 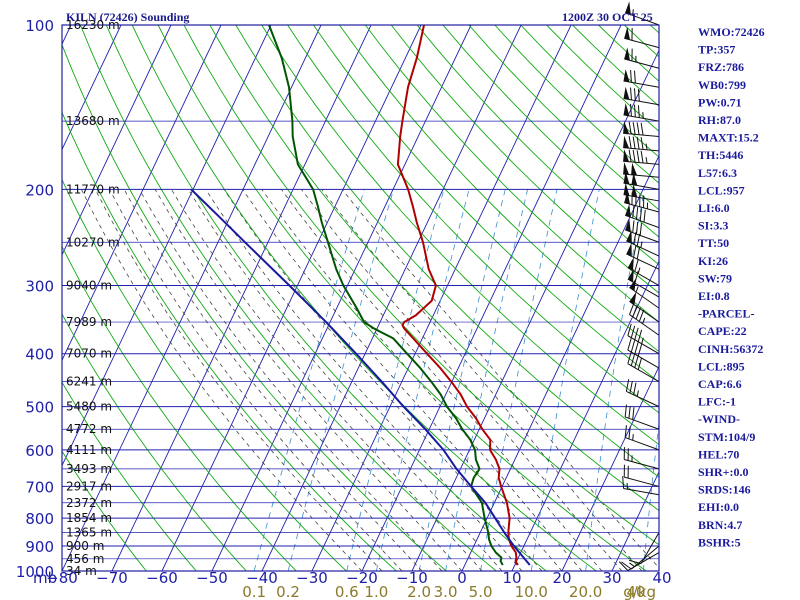 I want to click on index-item: WB0:799, so click(x=722, y=85).